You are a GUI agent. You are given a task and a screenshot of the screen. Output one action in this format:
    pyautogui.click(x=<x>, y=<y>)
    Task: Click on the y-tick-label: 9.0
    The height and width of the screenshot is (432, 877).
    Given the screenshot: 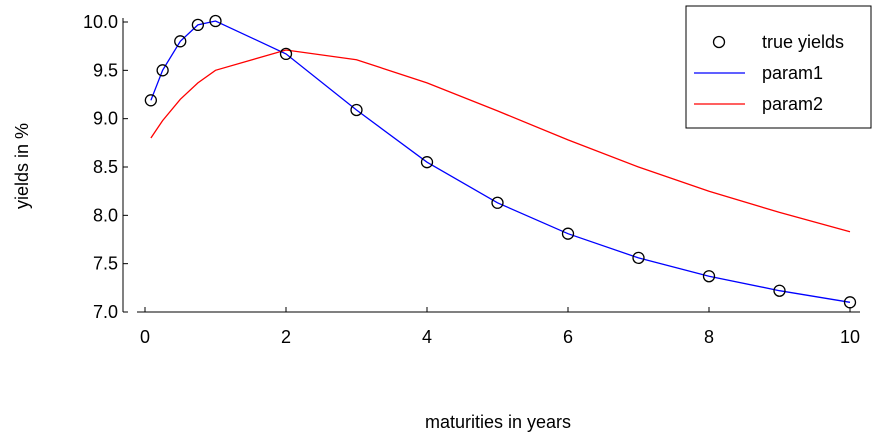 What is the action you would take?
    pyautogui.click(x=105, y=119)
    